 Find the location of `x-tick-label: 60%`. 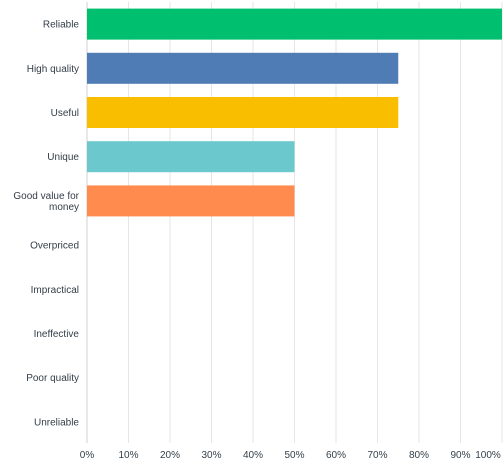

x-tick-label: 60% is located at coordinates (336, 455).